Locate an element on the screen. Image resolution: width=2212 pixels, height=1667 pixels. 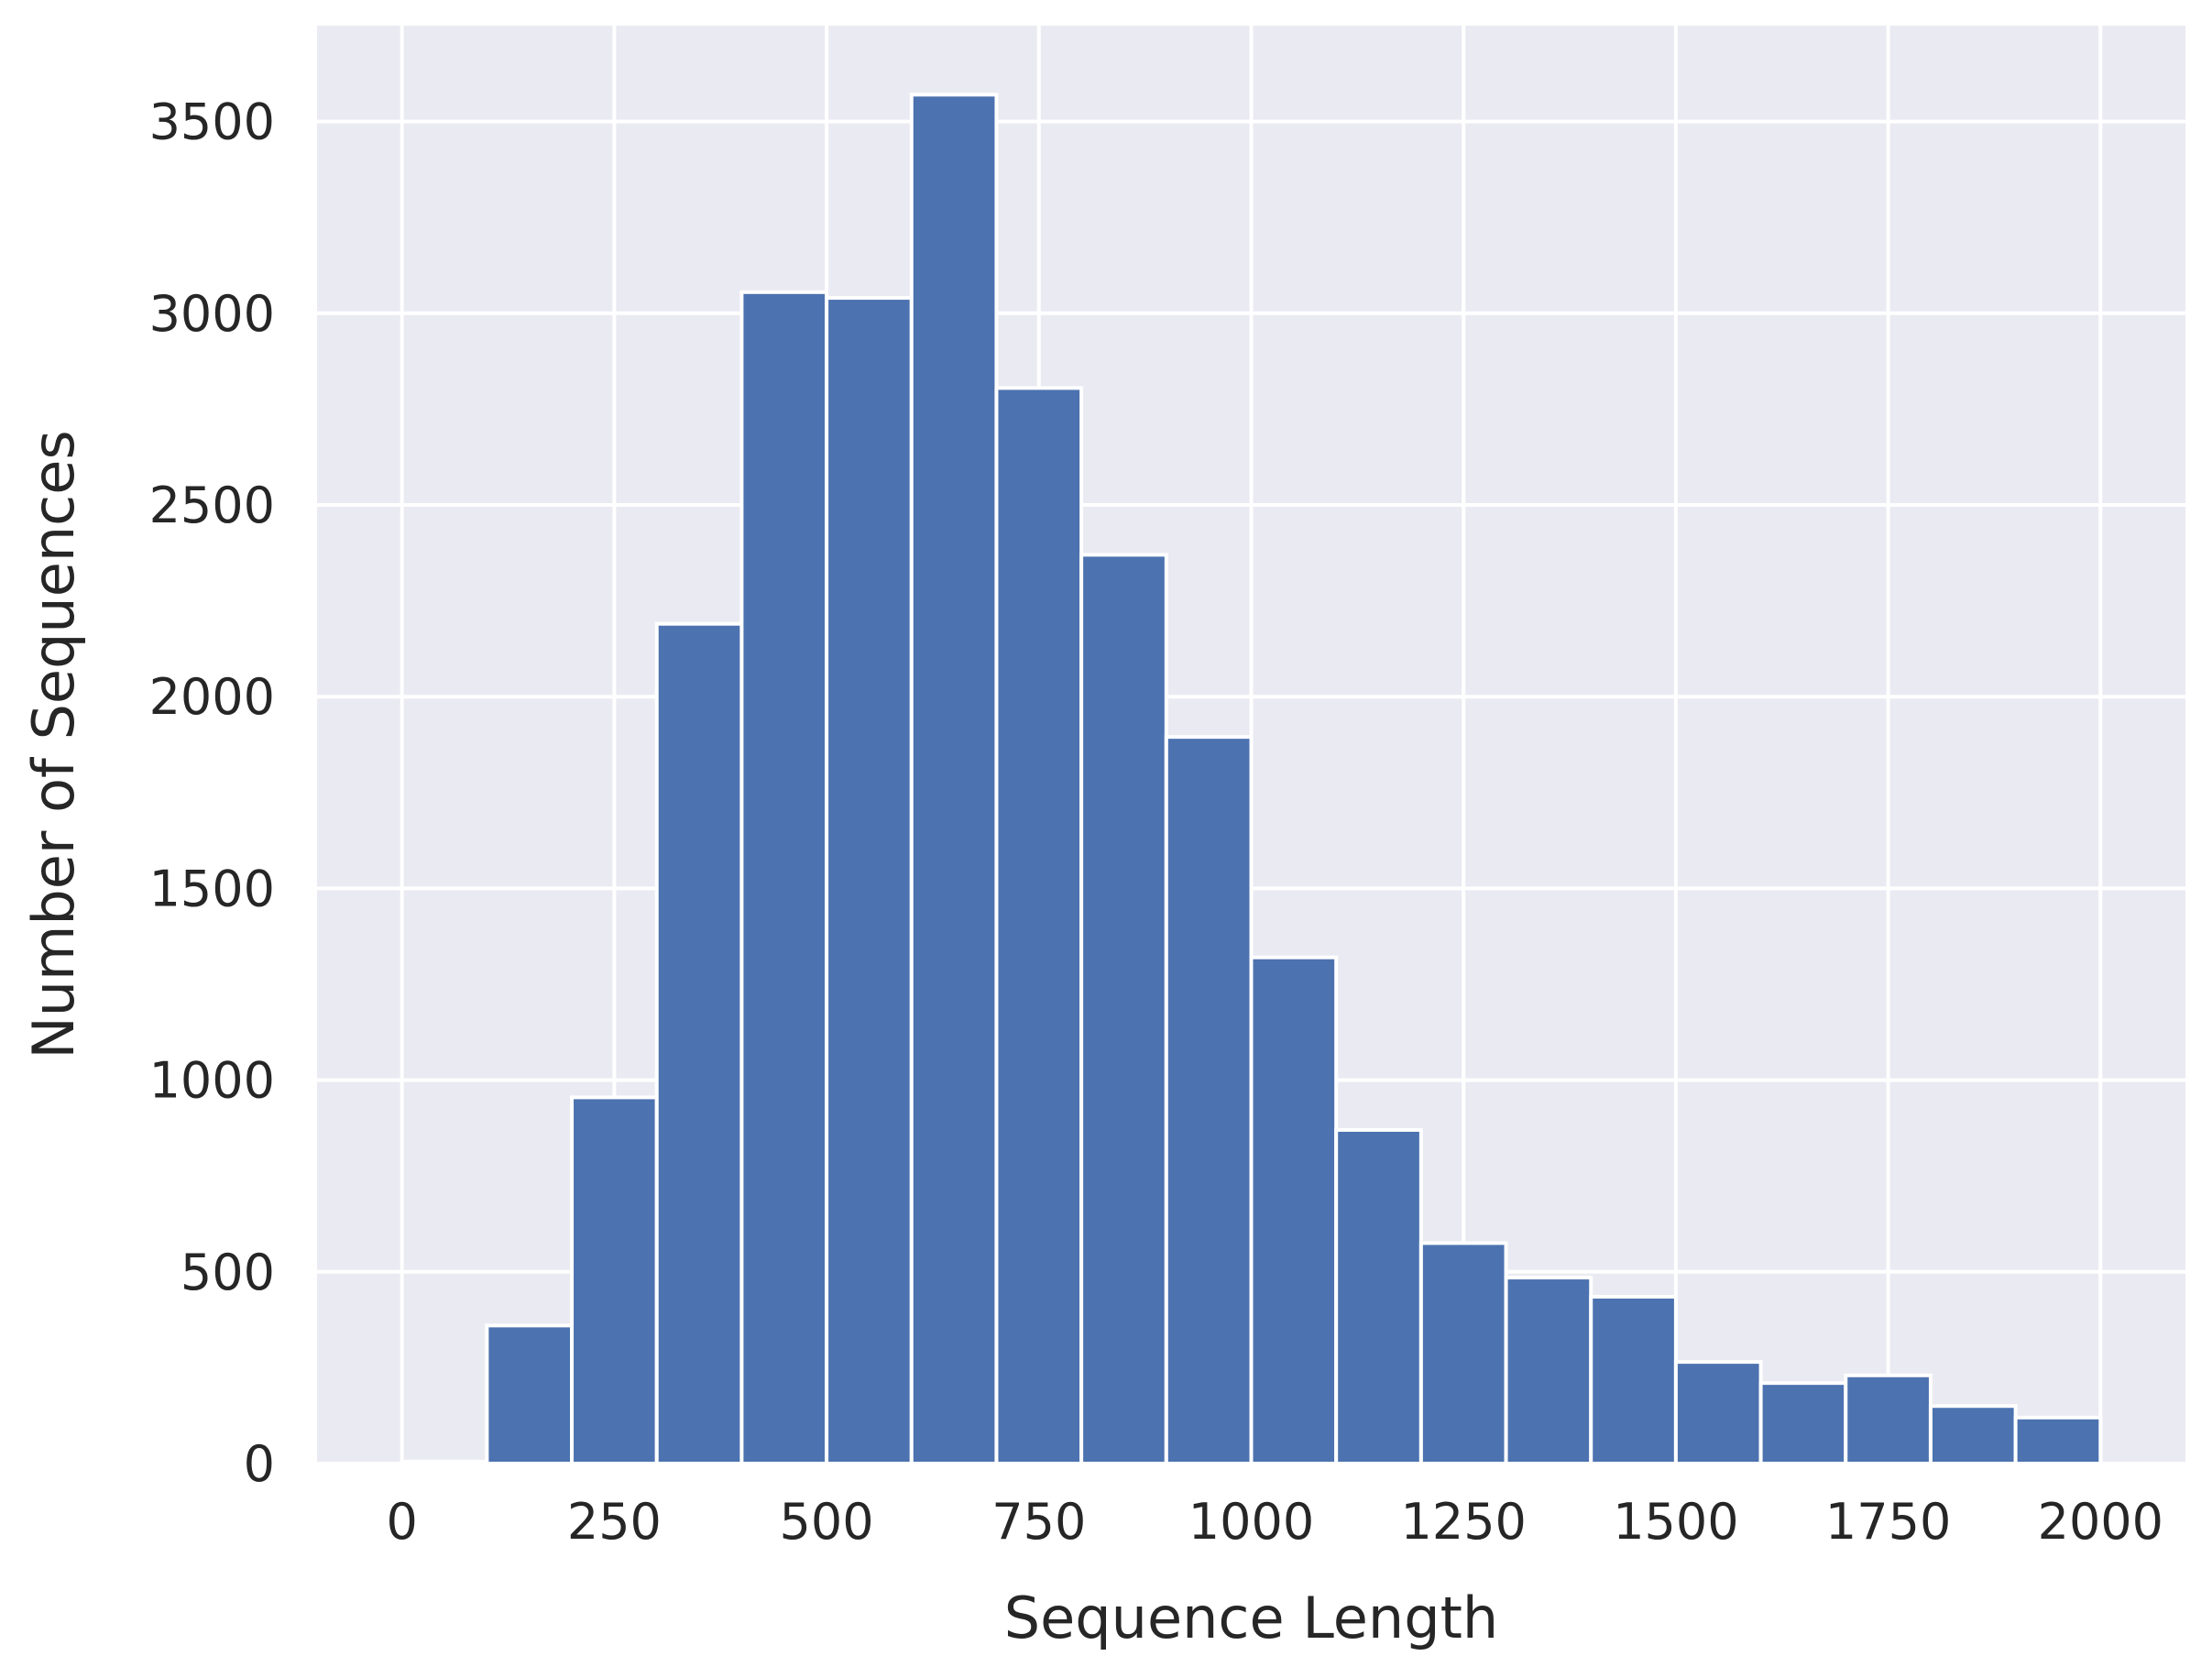
x-tick-label: 1500 is located at coordinates (1675, 1522).